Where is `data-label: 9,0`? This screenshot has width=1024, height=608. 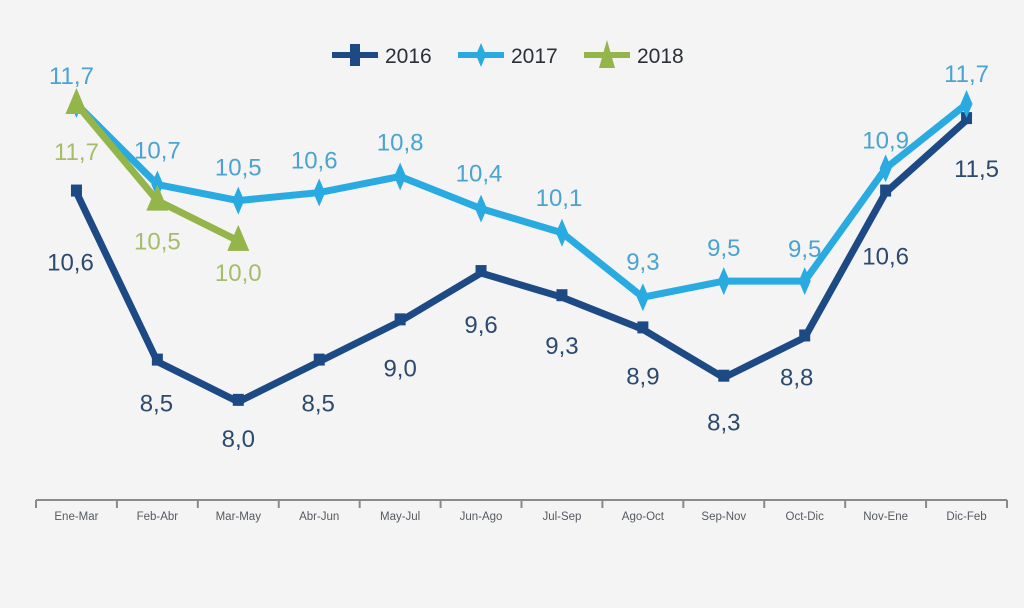 data-label: 9,0 is located at coordinates (399, 368).